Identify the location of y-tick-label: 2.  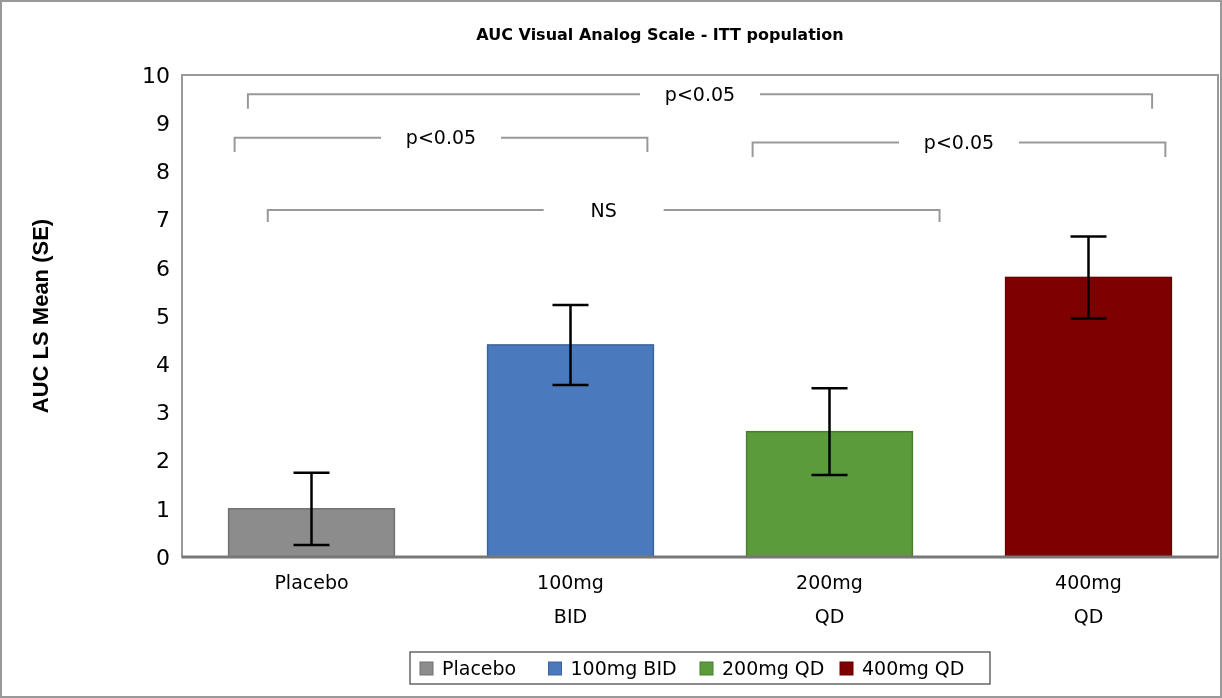
(163, 461).